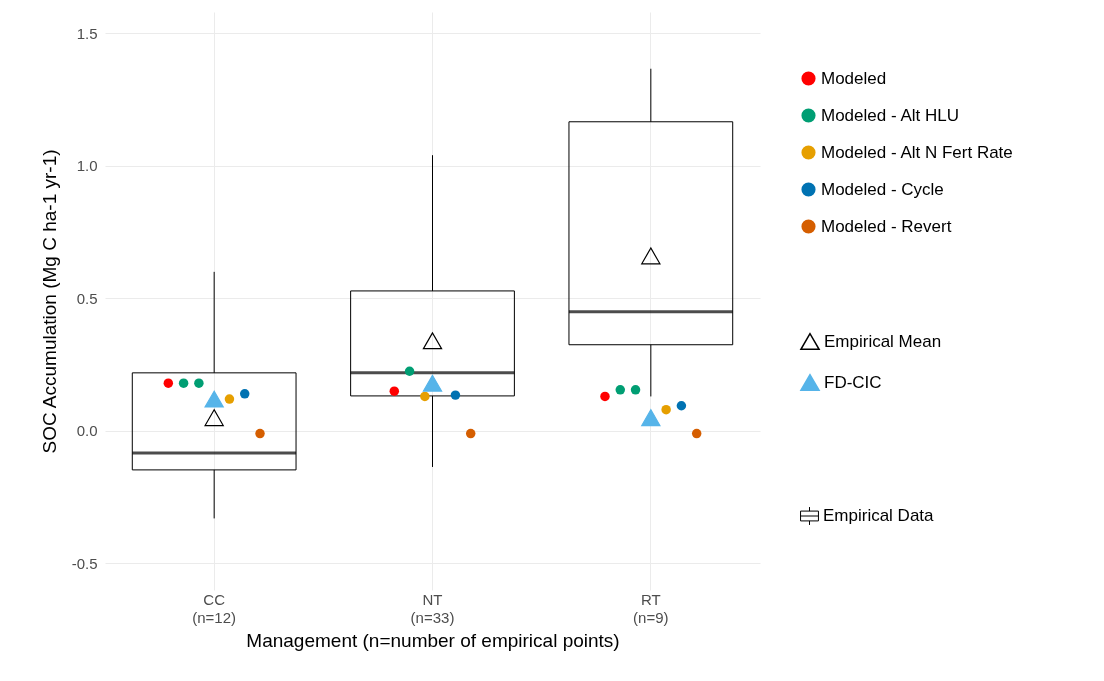 The image size is (1104, 681). What do you see at coordinates (87, 431) in the screenshot?
I see `y-tick-label: 0.0` at bounding box center [87, 431].